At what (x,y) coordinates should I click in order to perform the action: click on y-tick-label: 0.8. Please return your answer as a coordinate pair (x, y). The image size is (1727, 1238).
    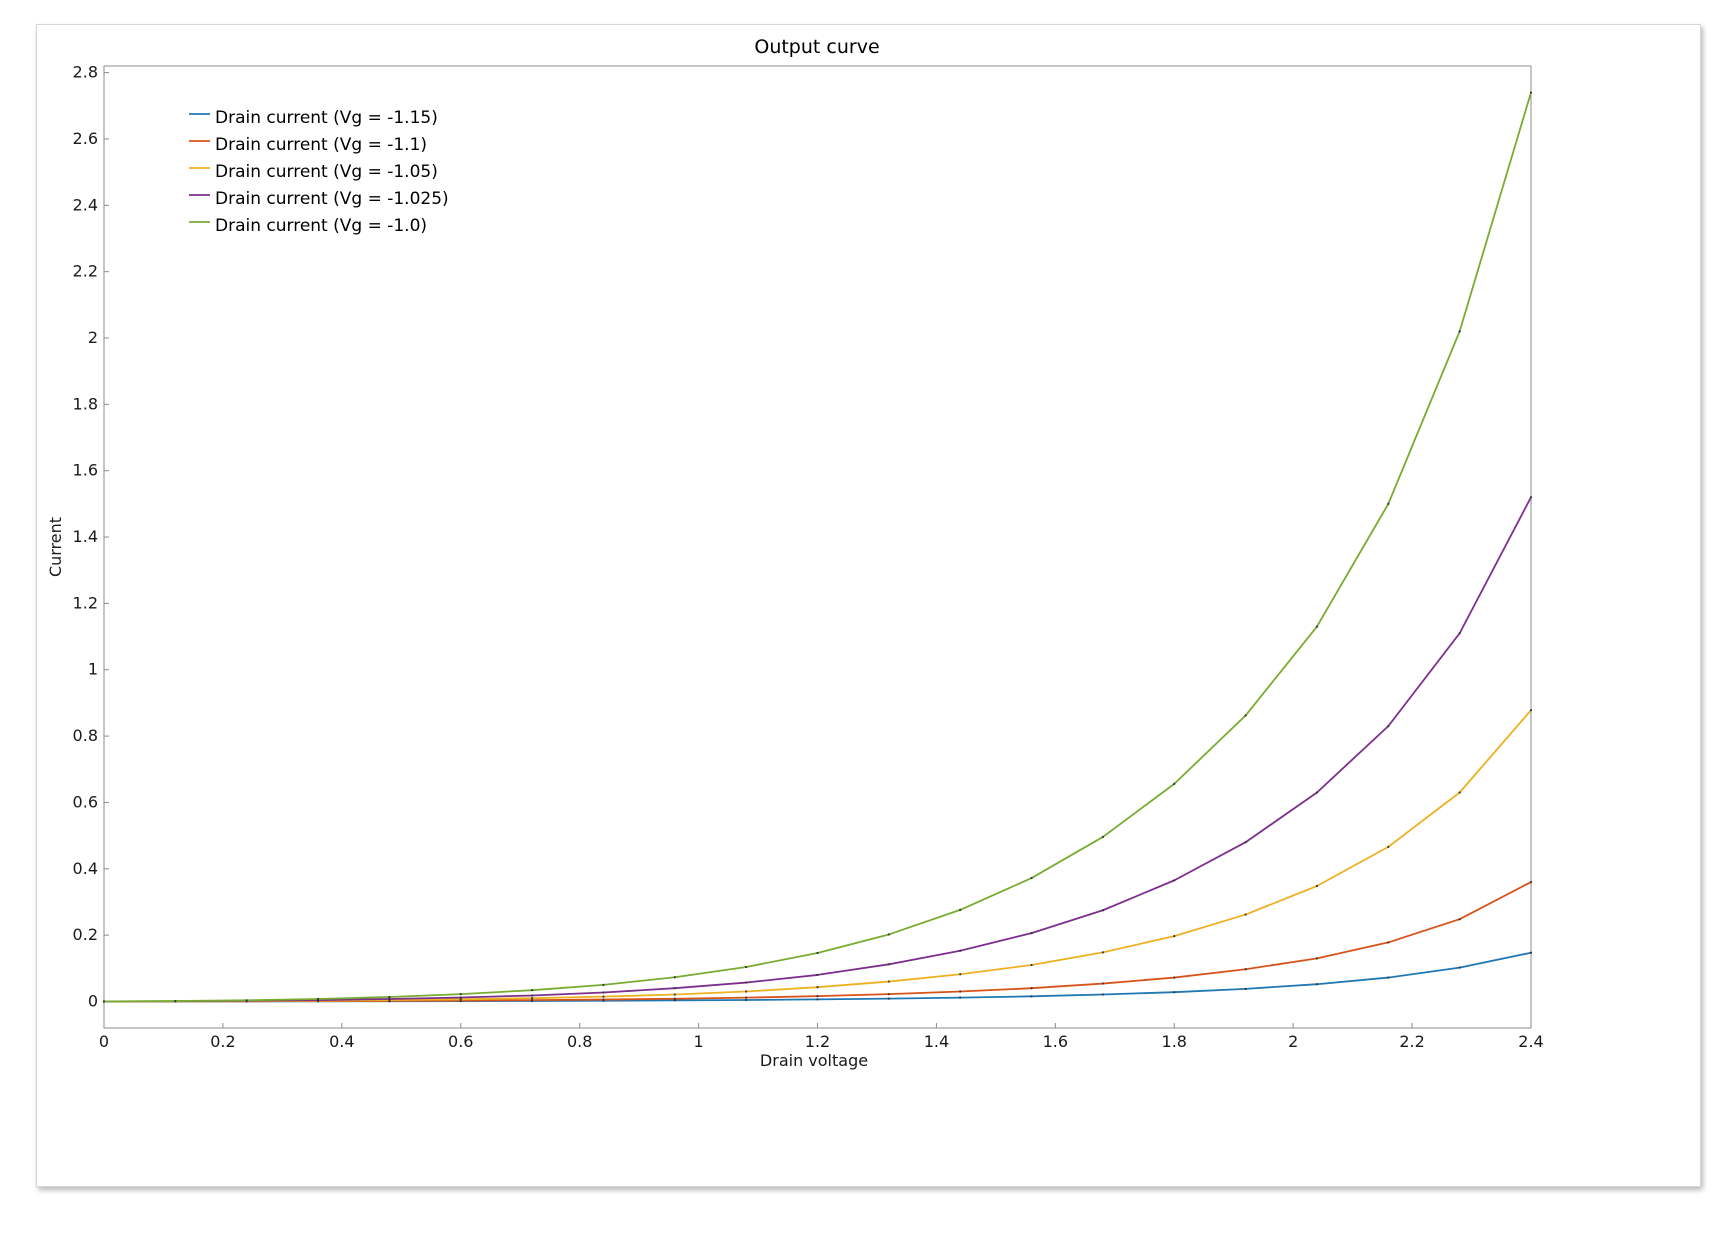
    Looking at the image, I should click on (85, 735).